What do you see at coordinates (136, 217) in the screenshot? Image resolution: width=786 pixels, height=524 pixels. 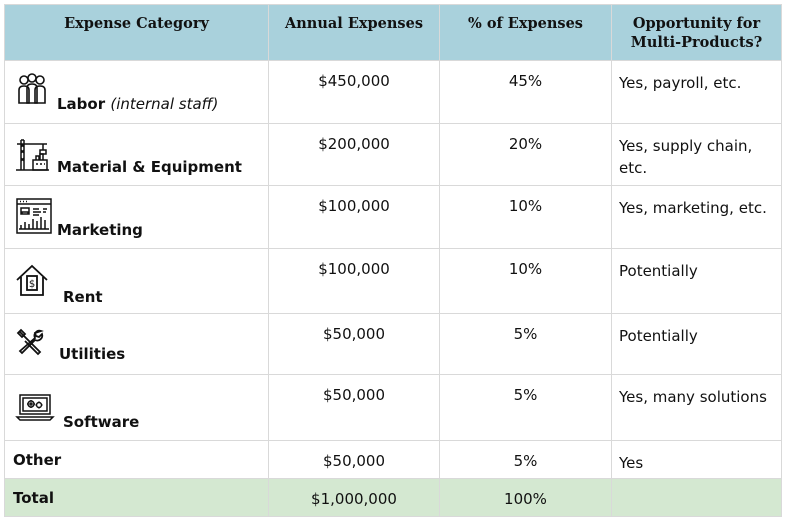 I see `category-cell: Marketing` at bounding box center [136, 217].